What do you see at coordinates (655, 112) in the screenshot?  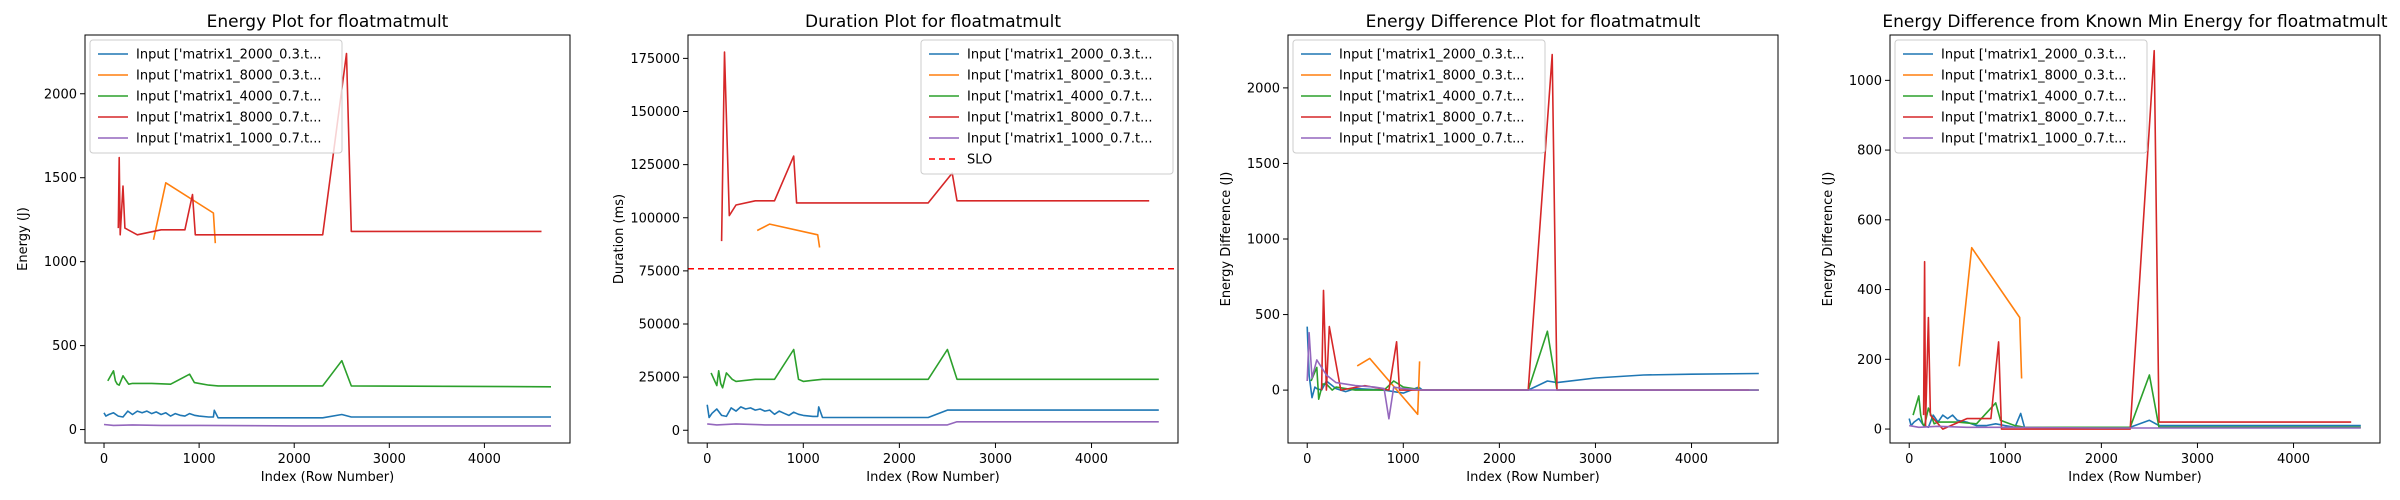 I see `y-tick-label: 150000` at bounding box center [655, 112].